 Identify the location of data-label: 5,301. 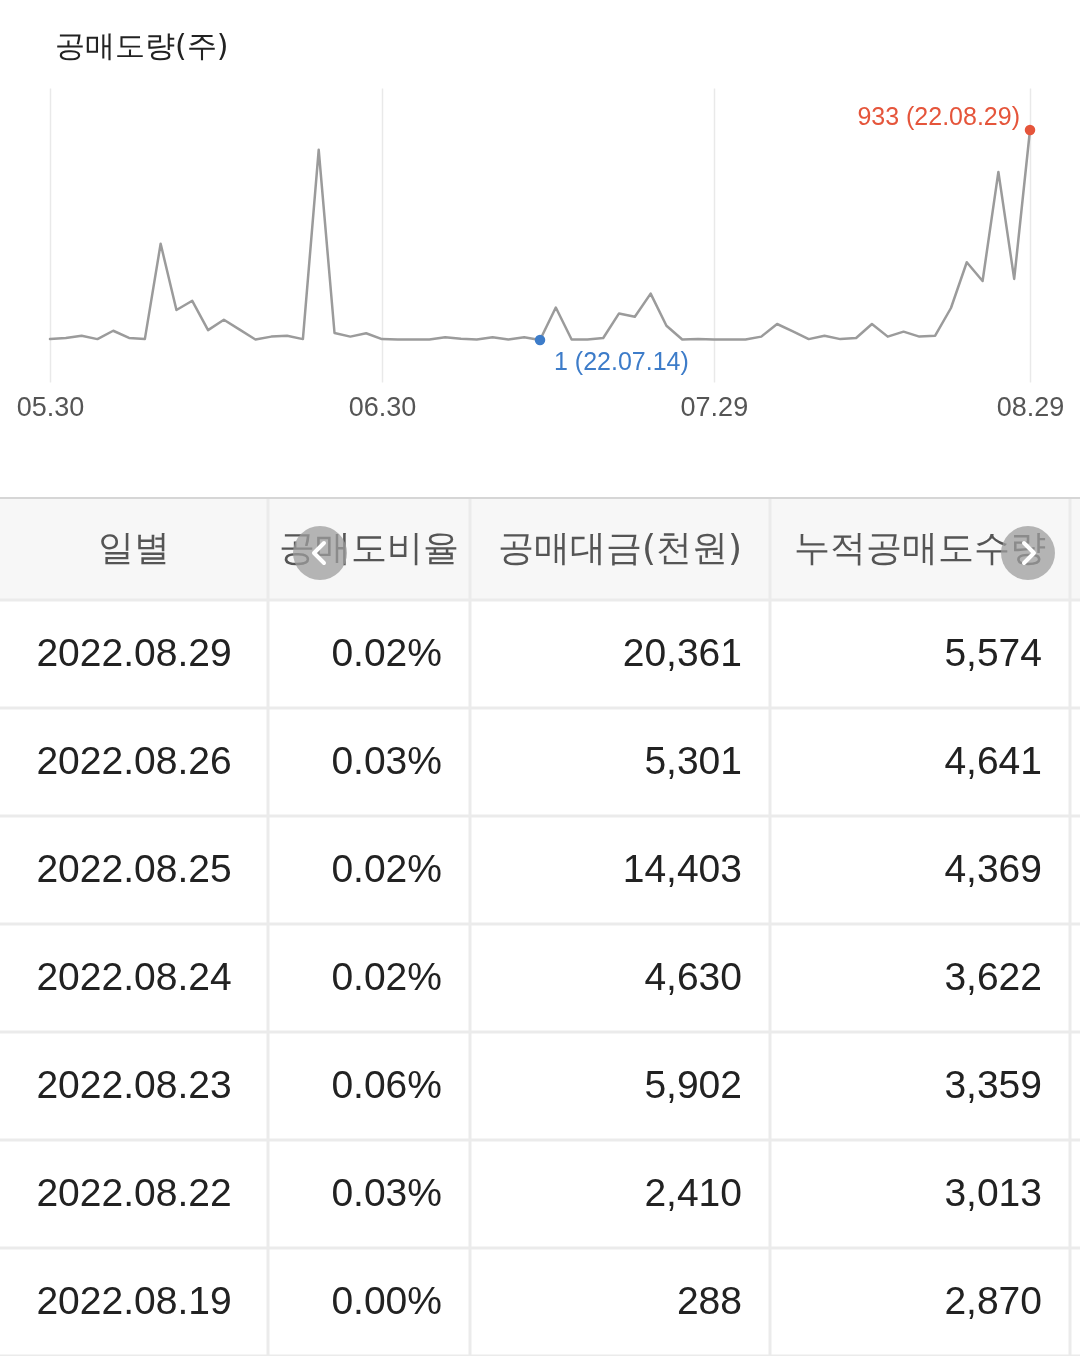
(693, 760).